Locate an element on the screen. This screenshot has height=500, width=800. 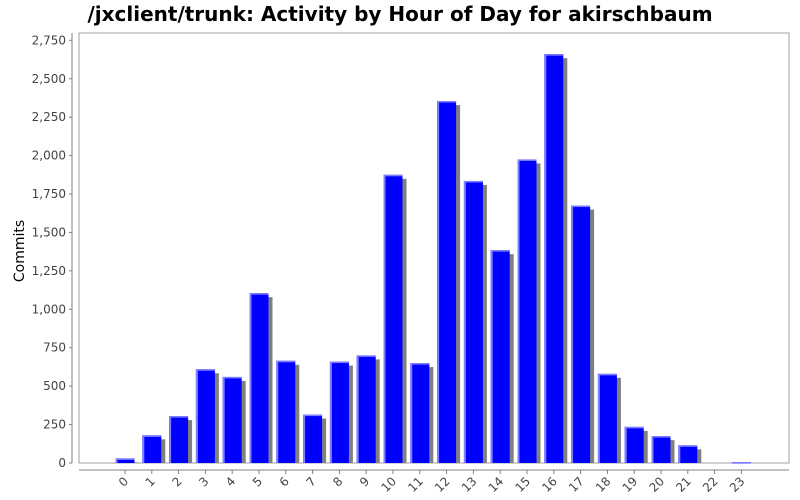
y-tick-label: 2,000 is located at coordinates (49, 156).